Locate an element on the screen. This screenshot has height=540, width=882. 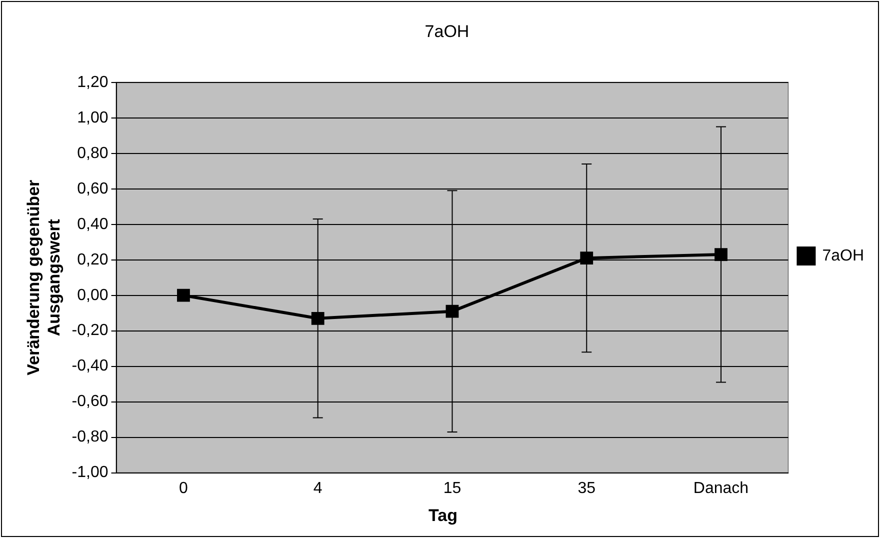
y-tick-label: 0,80 is located at coordinates (92, 153).